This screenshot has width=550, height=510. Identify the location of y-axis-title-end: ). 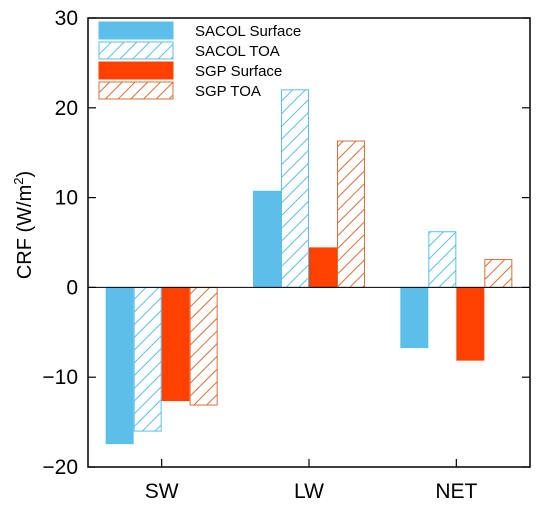
(25, 174).